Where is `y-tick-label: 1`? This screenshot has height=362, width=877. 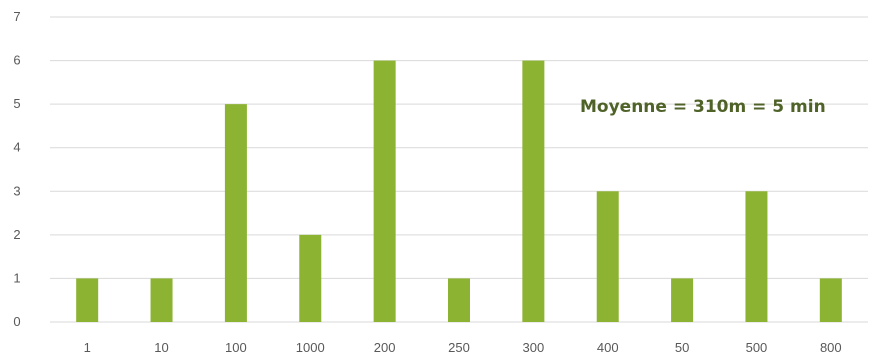 y-tick-label: 1 is located at coordinates (16, 277).